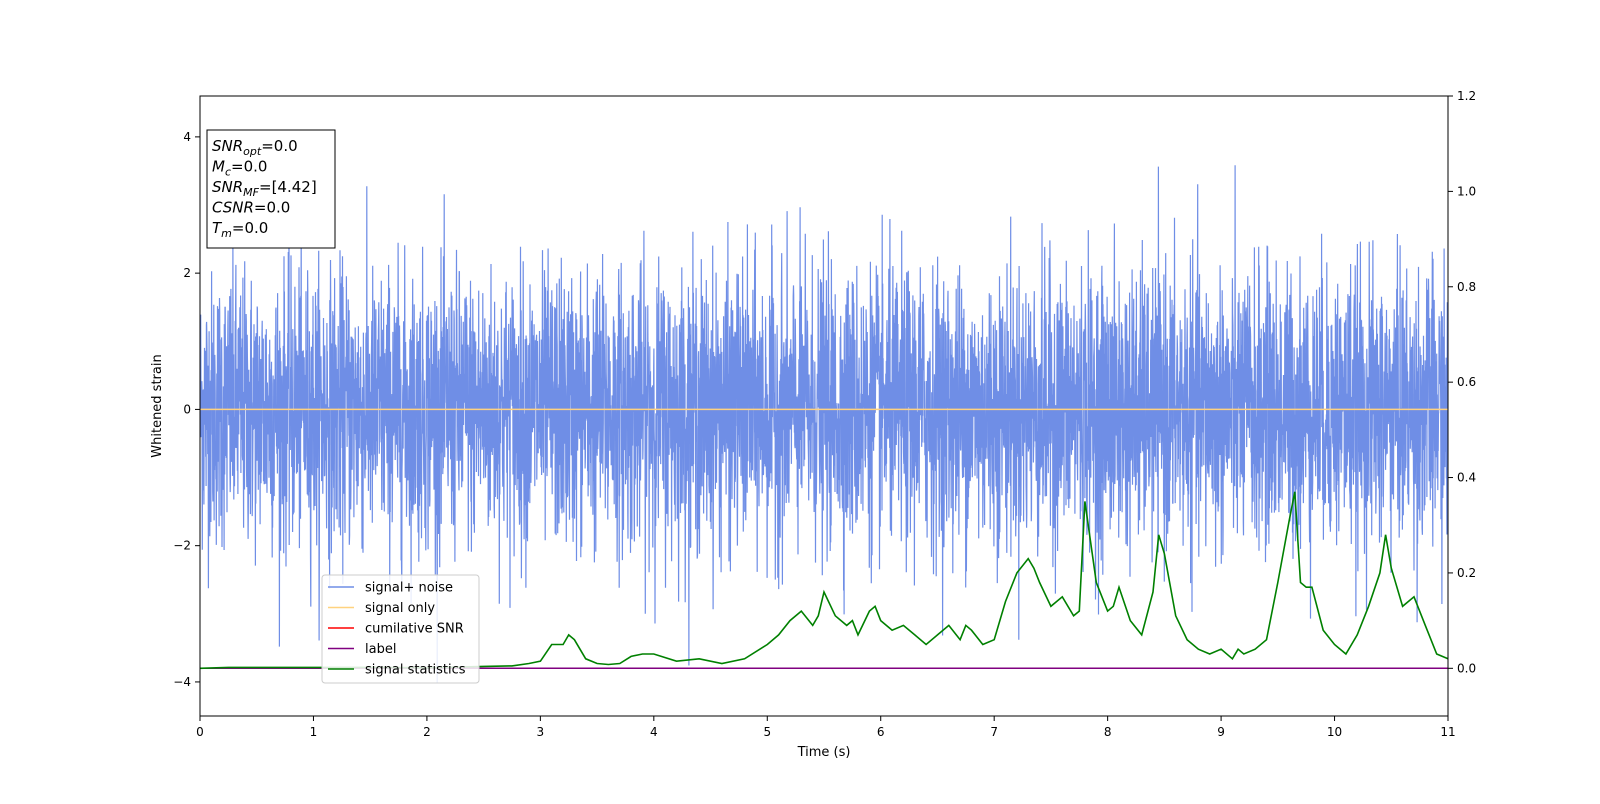 The image size is (1600, 804). Describe the element at coordinates (1466, 478) in the screenshot. I see `y2-tick-label: 0.4` at that location.